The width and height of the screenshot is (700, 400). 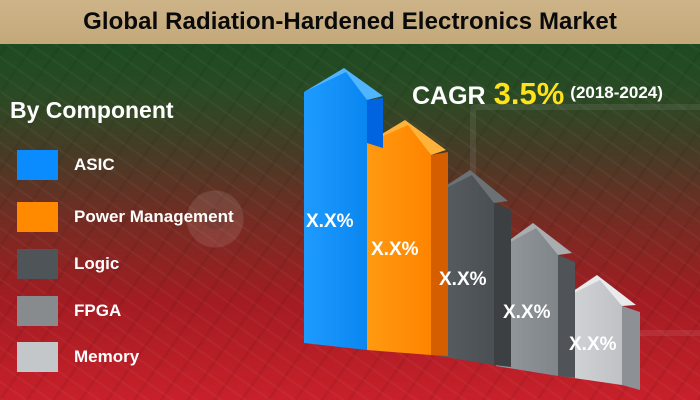 I want to click on cagr-value: 3.5%, so click(x=529, y=93).